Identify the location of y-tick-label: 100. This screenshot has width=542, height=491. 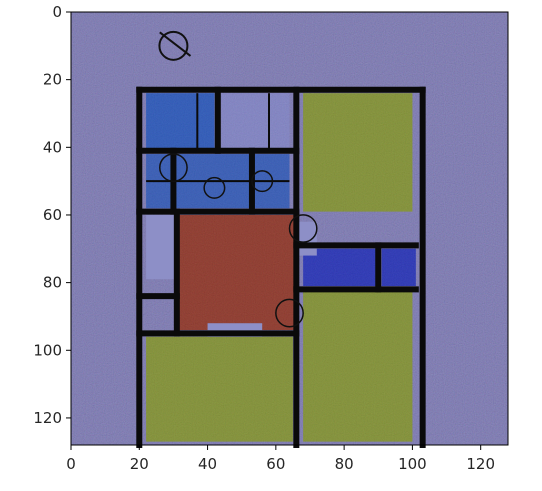
(47, 350).